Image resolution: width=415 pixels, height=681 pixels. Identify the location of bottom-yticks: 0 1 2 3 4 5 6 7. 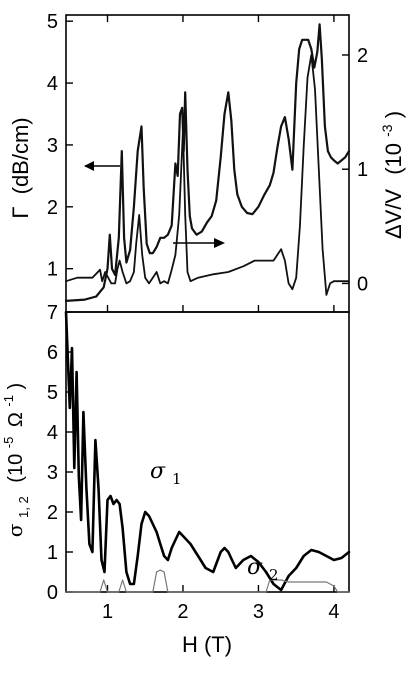
(60, 453).